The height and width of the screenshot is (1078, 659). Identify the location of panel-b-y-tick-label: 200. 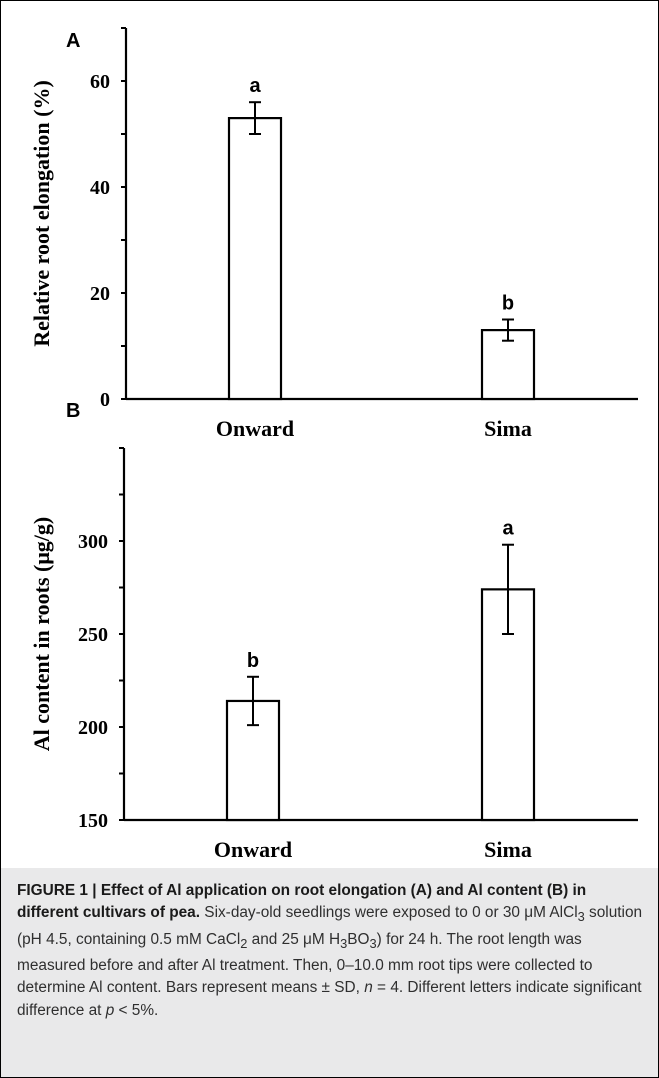
(93, 728).